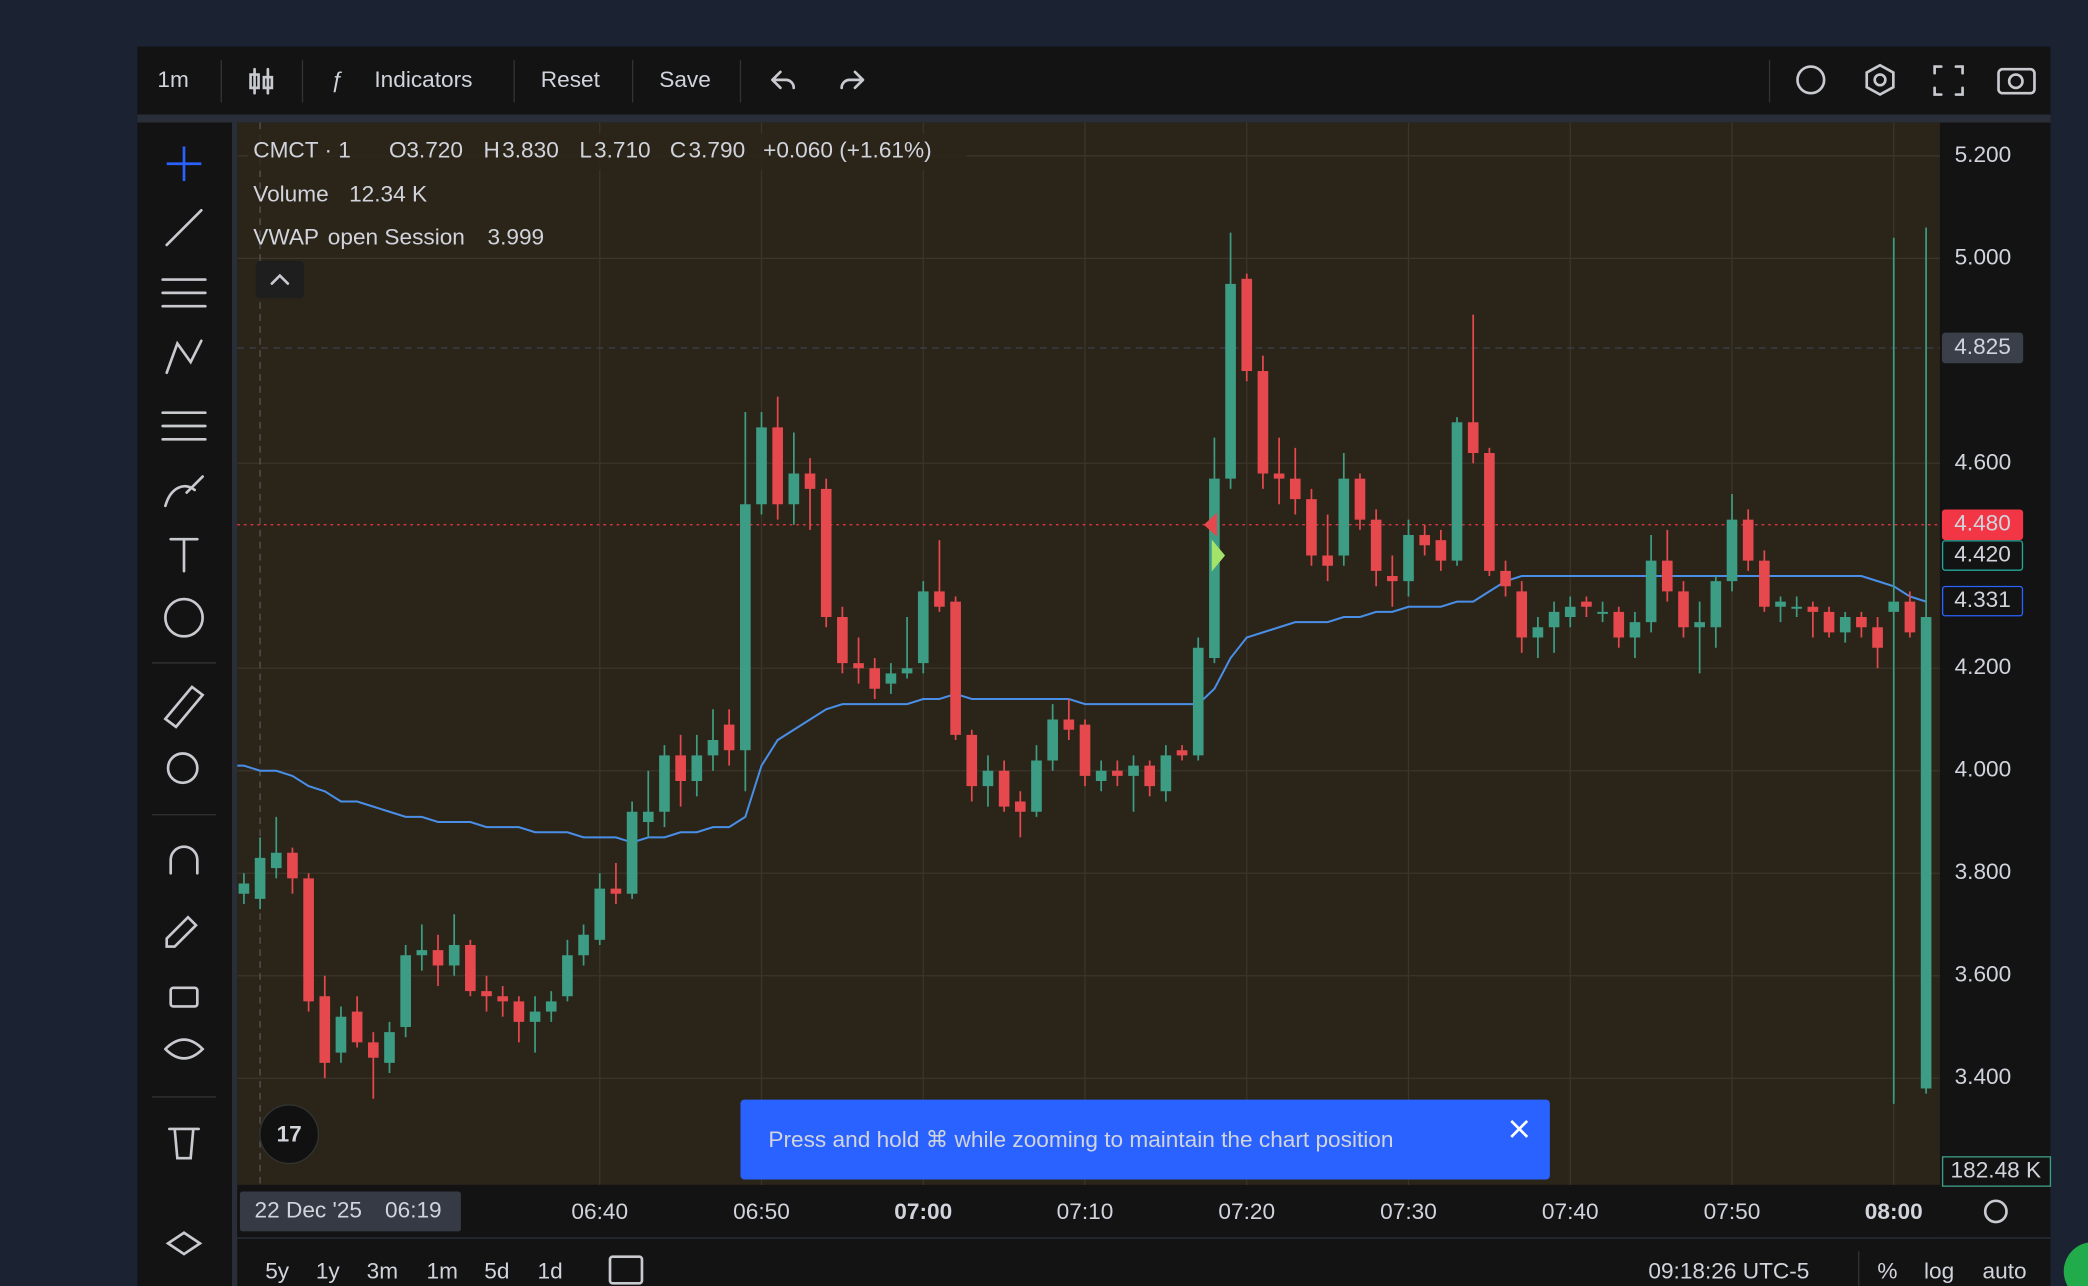 The width and height of the screenshot is (2088, 1286). What do you see at coordinates (184, 1243) in the screenshot?
I see `layers-tool` at bounding box center [184, 1243].